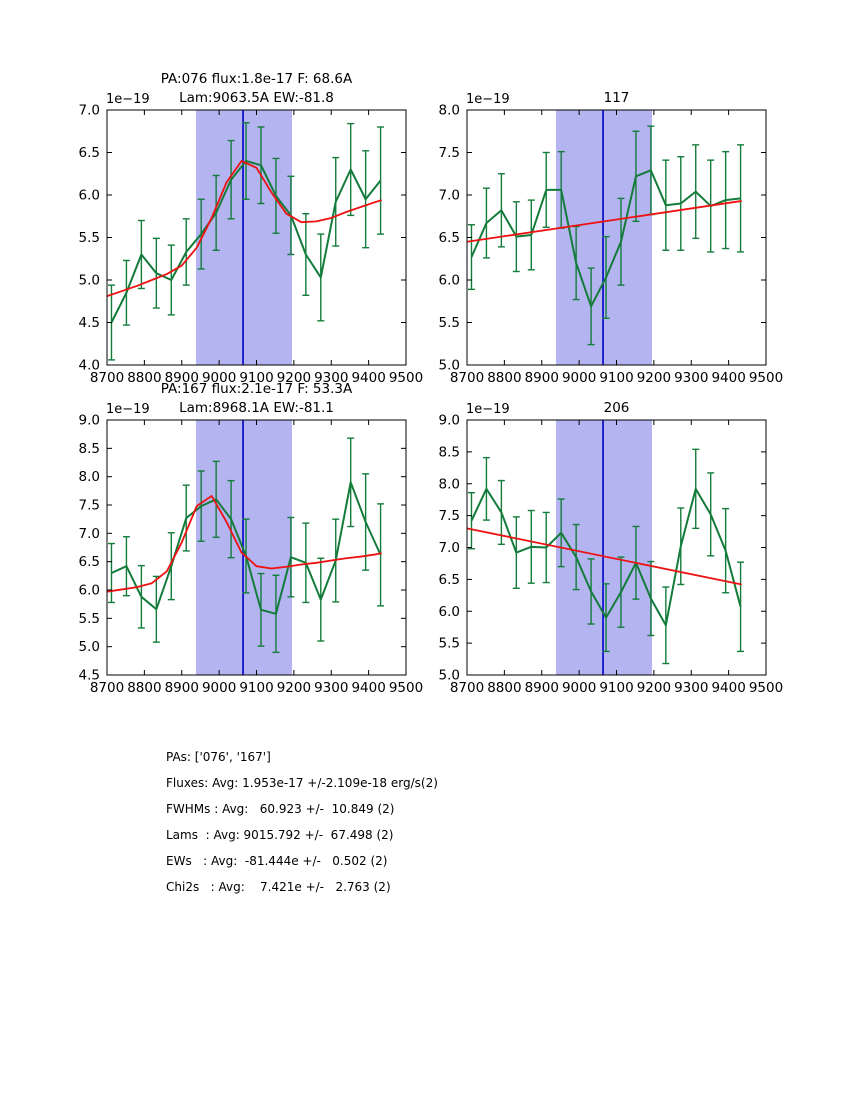  What do you see at coordinates (218, 757) in the screenshot?
I see `summary-line-pas: PAs: ['076', '167']` at bounding box center [218, 757].